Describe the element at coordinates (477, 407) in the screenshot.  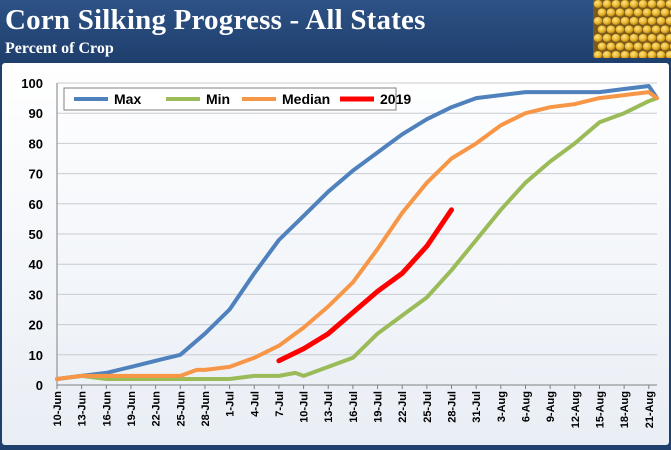
I see `x-tick-label: 31-Jul` at that location.